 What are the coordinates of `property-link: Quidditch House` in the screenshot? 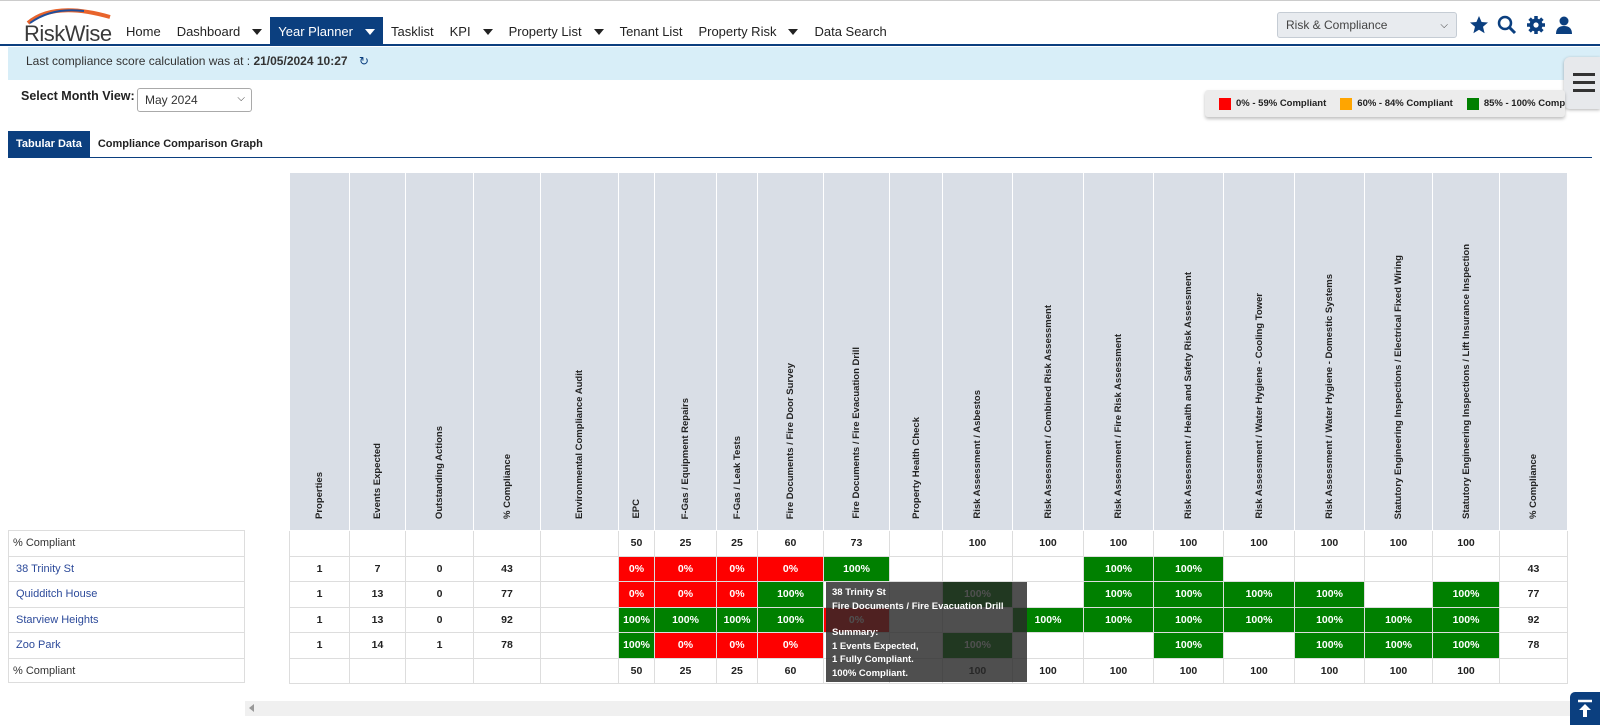 It's located at (126, 594).